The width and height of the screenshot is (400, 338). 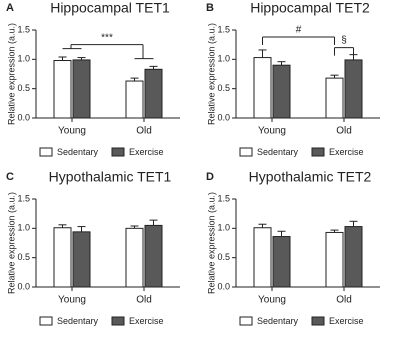 What do you see at coordinates (110, 8) in the screenshot?
I see `panel-title: Hippocampal TET1` at bounding box center [110, 8].